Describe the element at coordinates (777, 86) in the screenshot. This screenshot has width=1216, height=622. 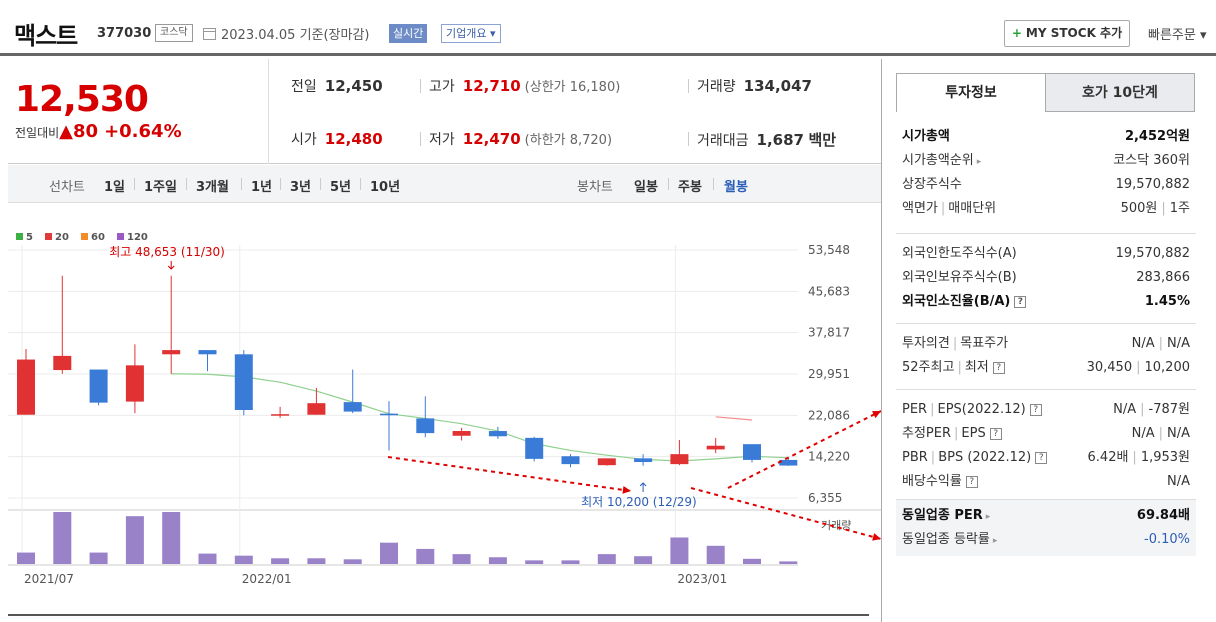
I see `volume-value: 134,047` at that location.